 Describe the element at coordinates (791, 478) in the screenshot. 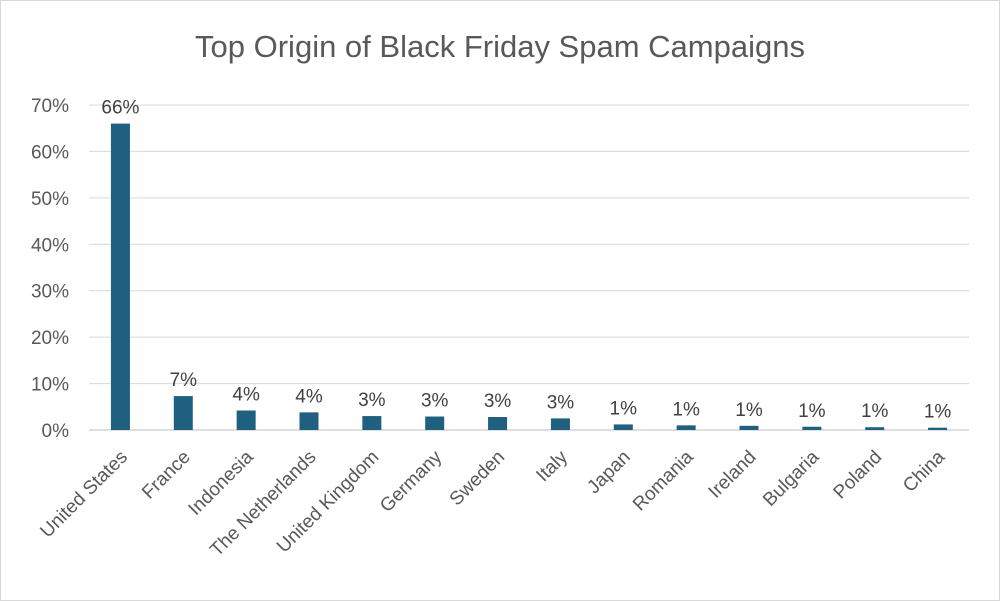

I see `category-label: Bulgaria` at that location.